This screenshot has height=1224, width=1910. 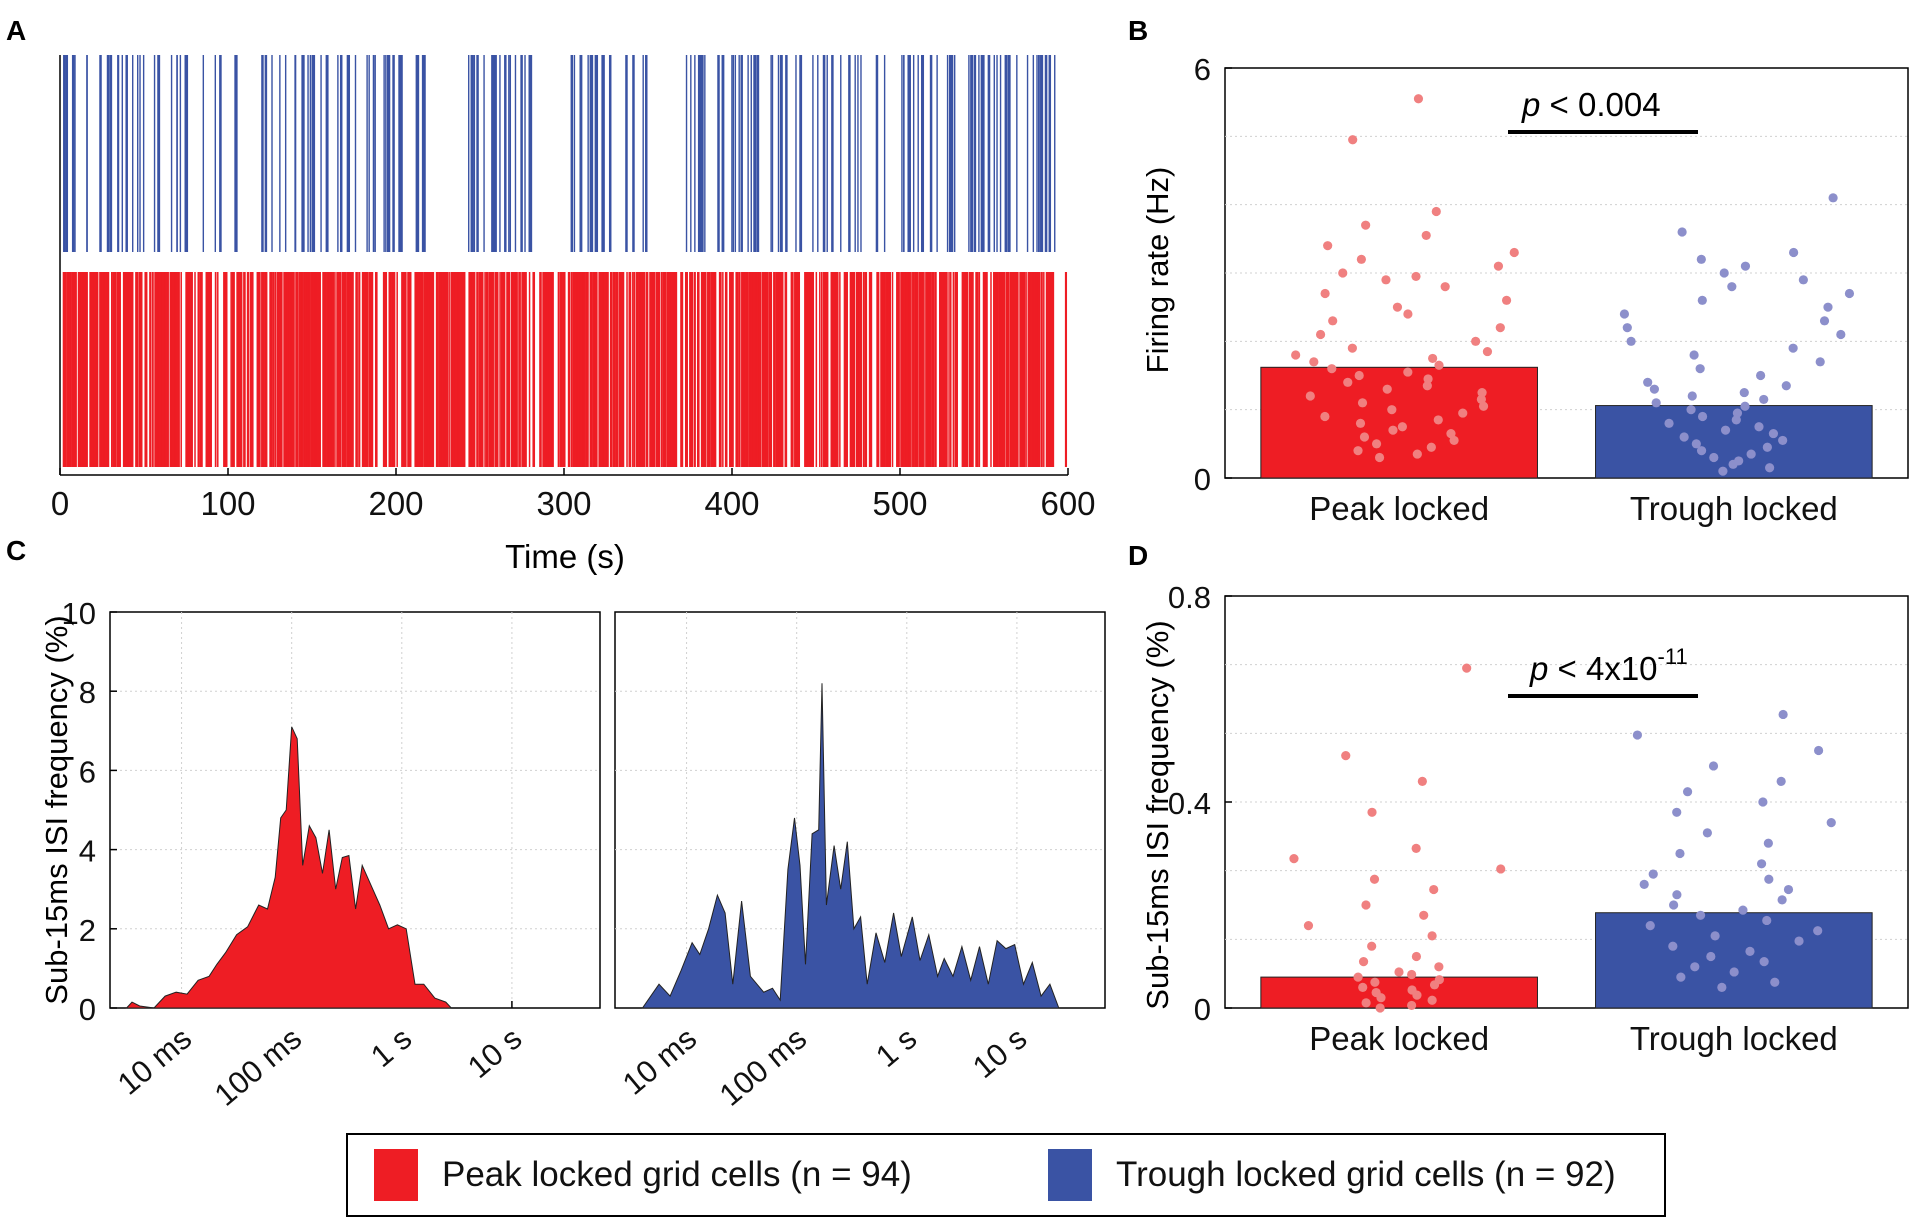 What do you see at coordinates (87, 692) in the screenshot?
I see `tick-label-y: 8` at bounding box center [87, 692].